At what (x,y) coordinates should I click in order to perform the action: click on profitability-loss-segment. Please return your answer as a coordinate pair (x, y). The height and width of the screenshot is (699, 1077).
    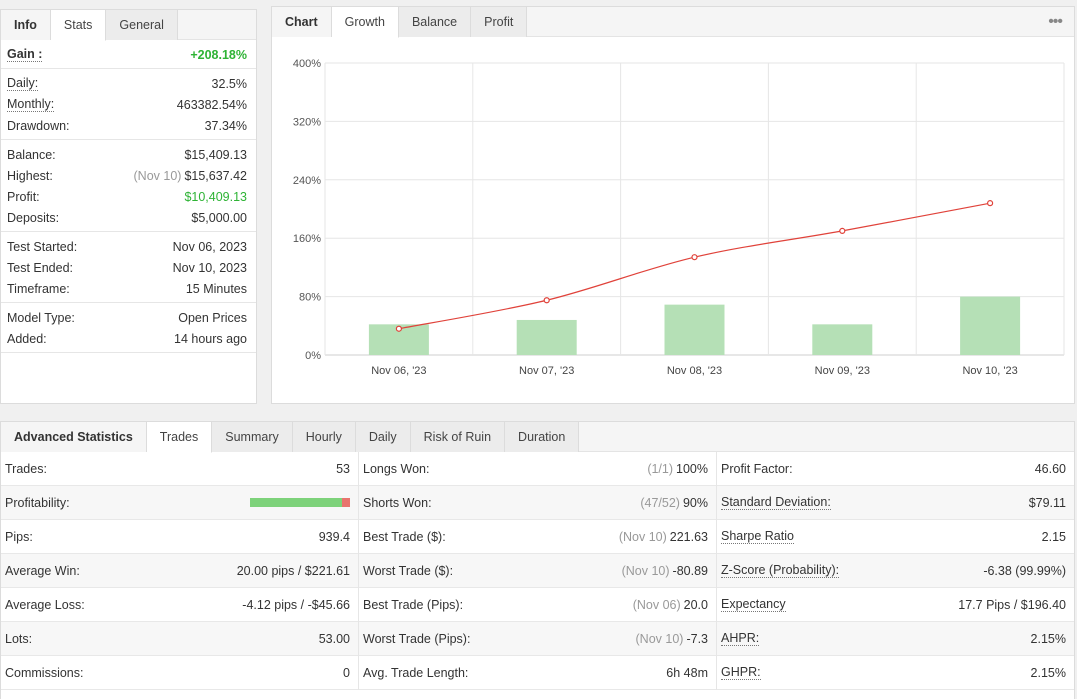
    Looking at the image, I should click on (346, 502).